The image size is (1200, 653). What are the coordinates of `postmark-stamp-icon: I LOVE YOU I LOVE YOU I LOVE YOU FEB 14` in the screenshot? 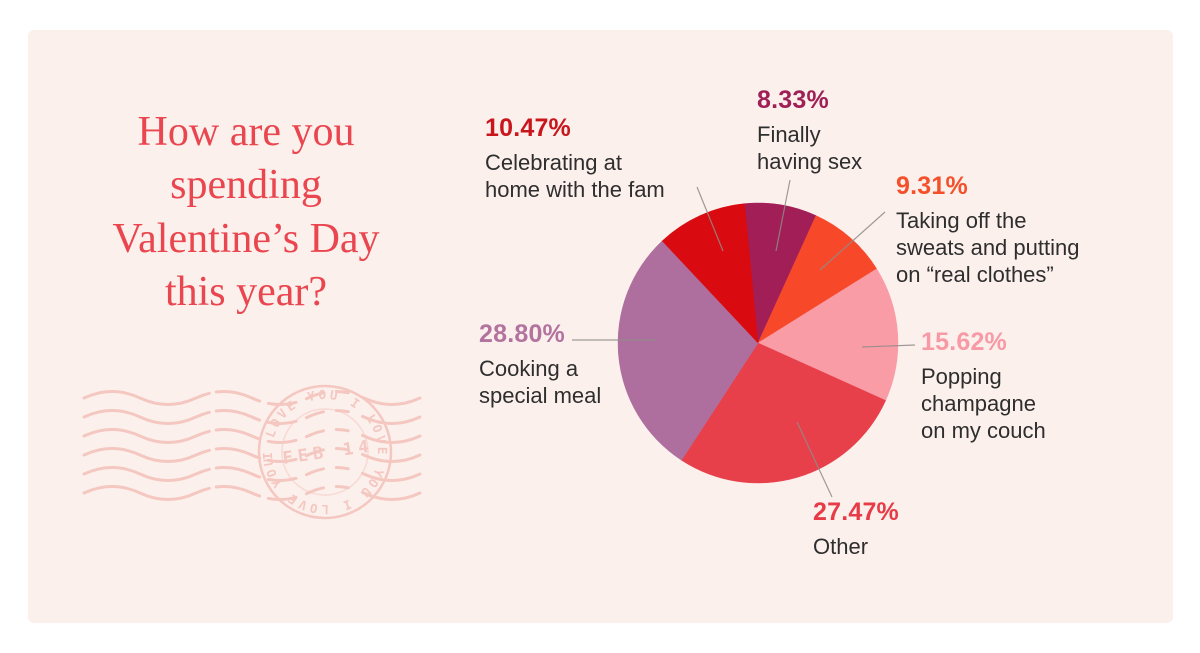 It's located at (252, 452).